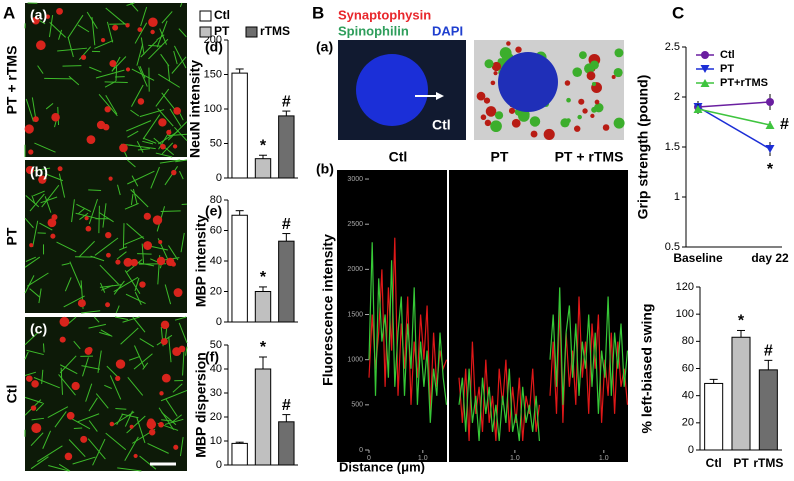 The height and width of the screenshot is (481, 794). Describe the element at coordinates (222, 15) in the screenshot. I see `legend-label: Ctl` at that location.